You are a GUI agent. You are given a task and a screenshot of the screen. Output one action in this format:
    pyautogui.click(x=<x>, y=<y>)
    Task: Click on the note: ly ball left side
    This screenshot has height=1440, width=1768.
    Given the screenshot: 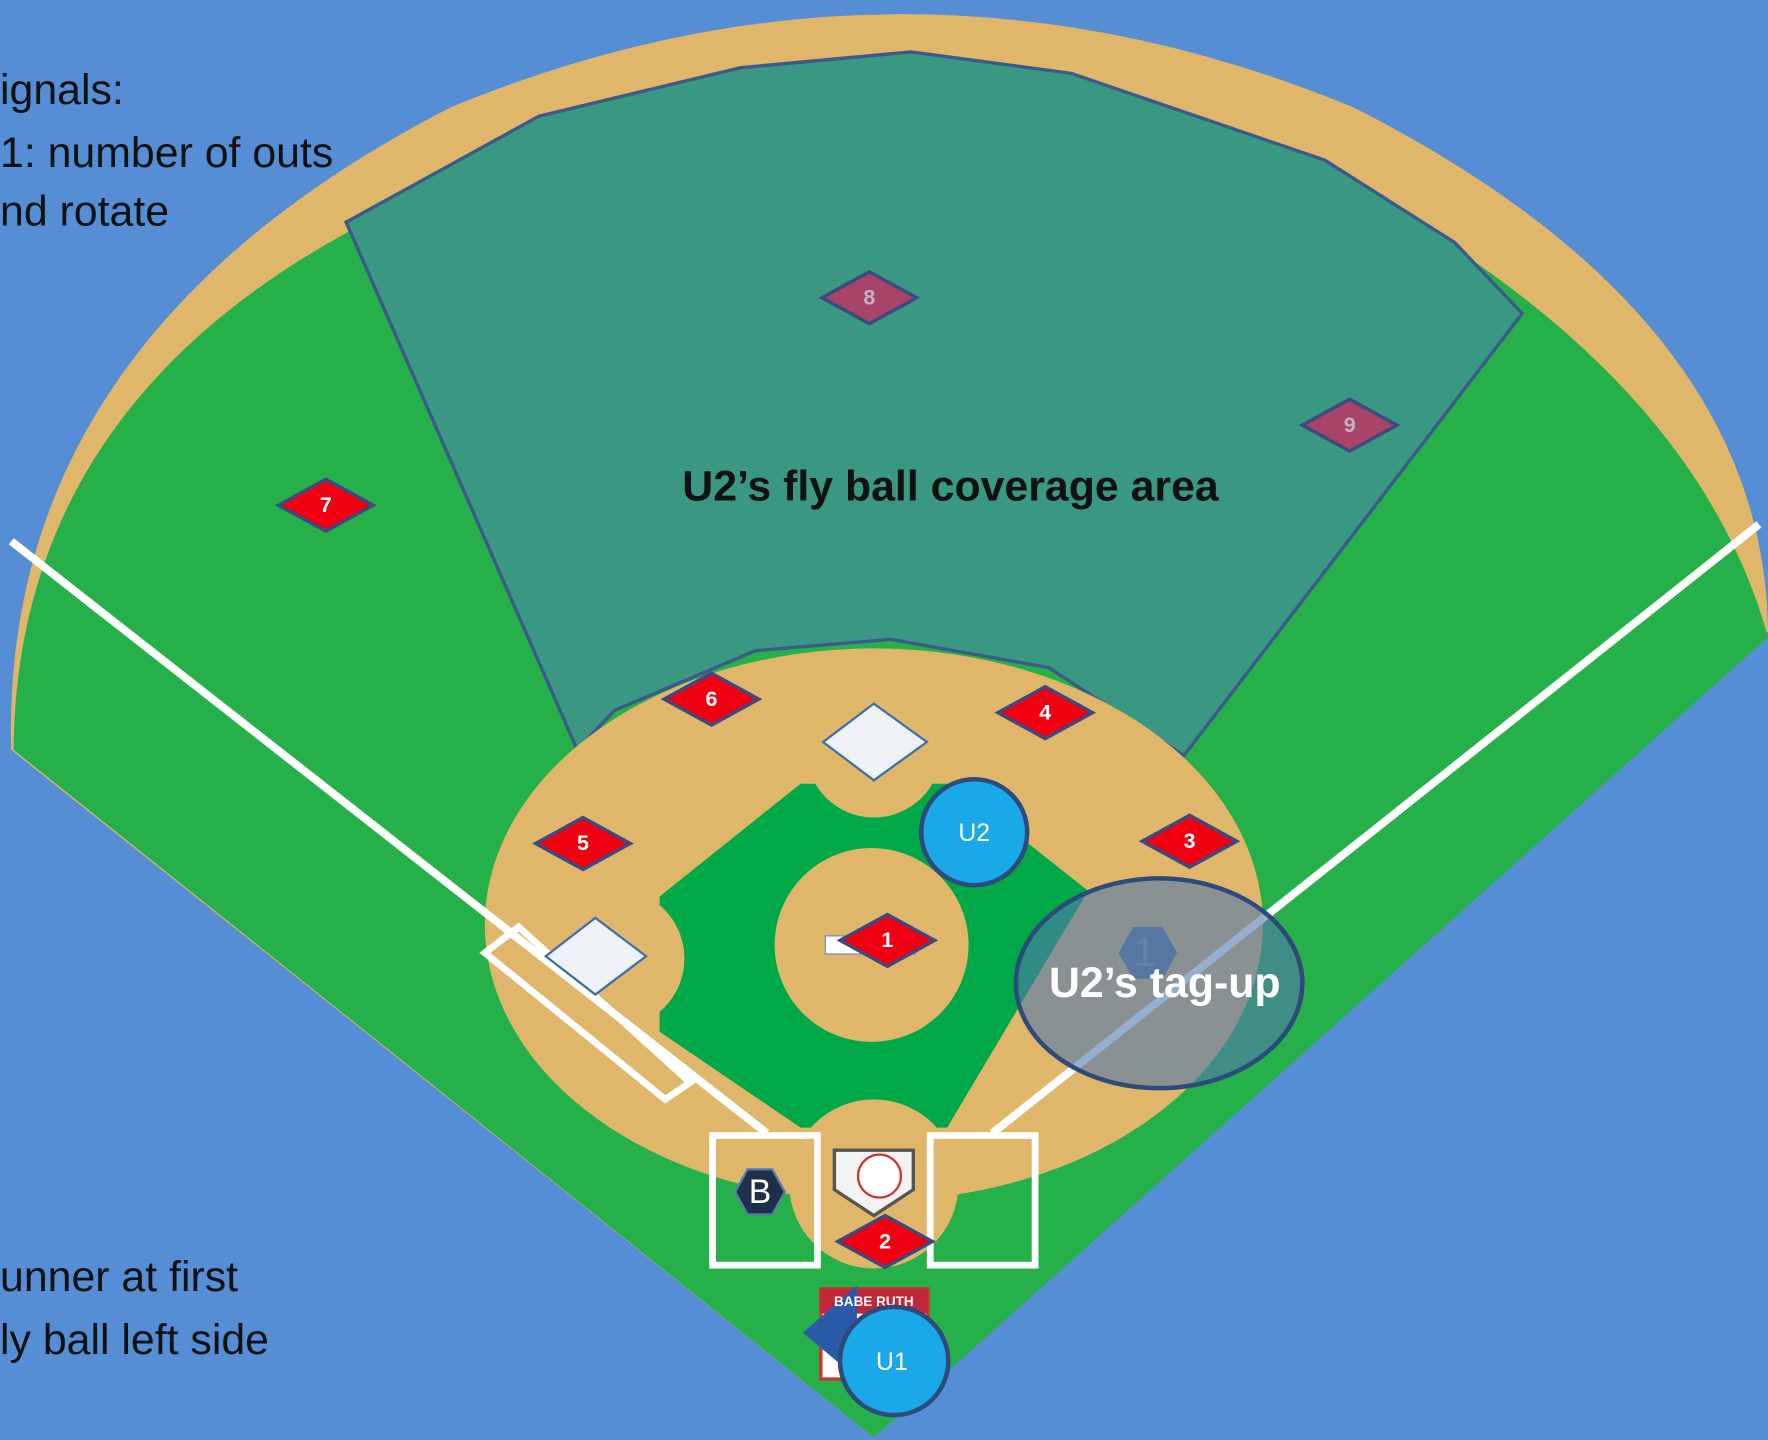 What is the action you would take?
    pyautogui.click(x=134, y=1340)
    